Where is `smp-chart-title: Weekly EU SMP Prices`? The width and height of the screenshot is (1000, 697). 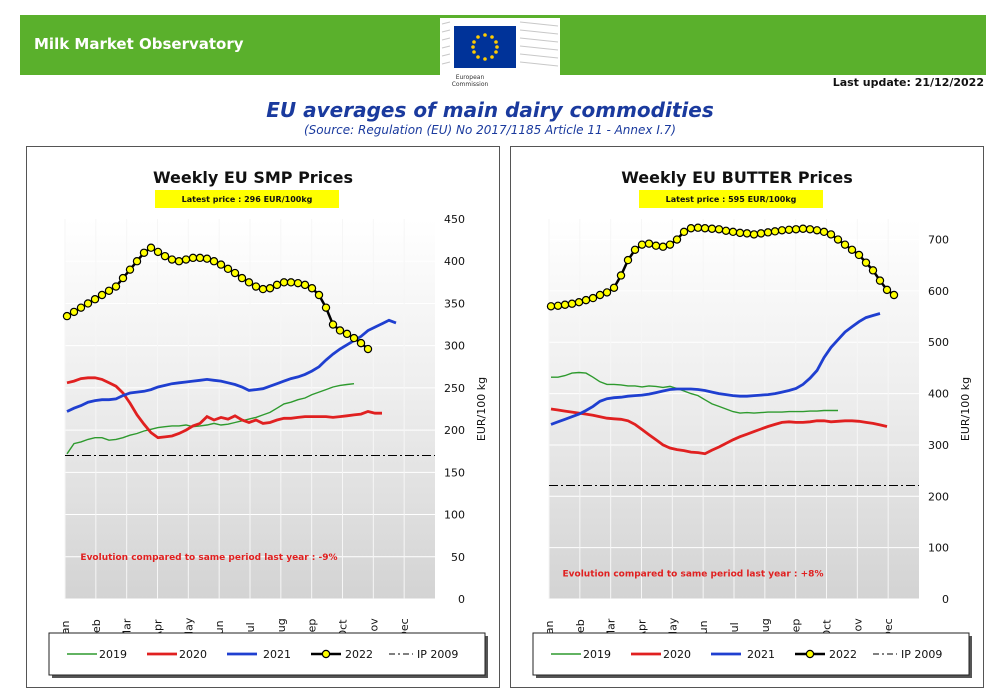
smp-chart-title: Weekly EU SMP Prices is located at coordinates (253, 177).